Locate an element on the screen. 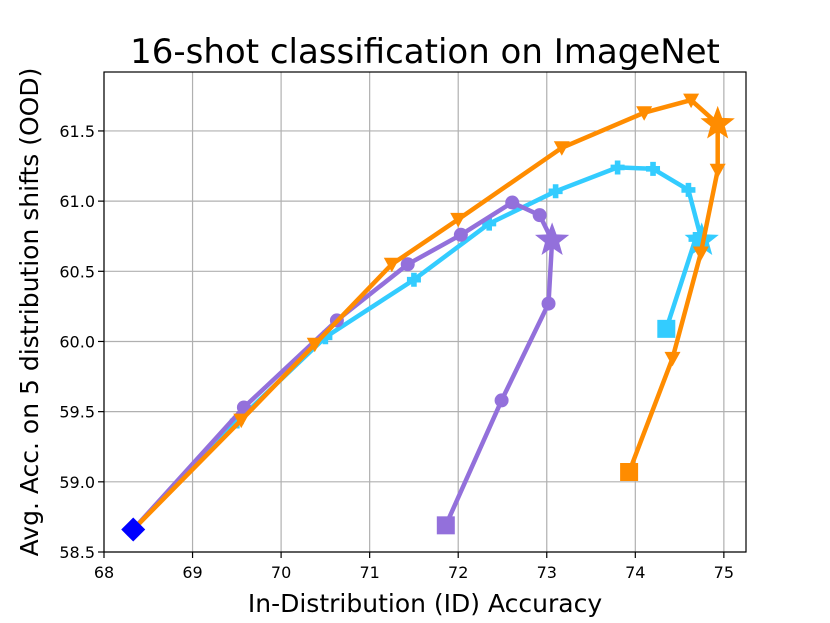 The height and width of the screenshot is (623, 830). x-tick-label: 70 is located at coordinates (281, 572).